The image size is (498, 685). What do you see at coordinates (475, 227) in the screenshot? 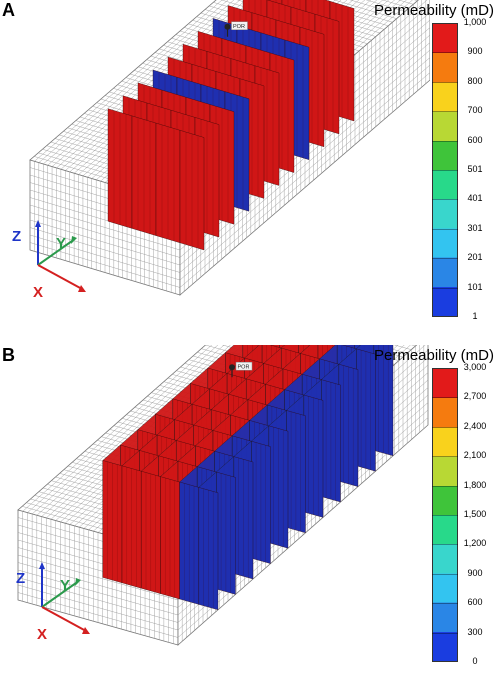
I see `colorbar-tick-label: 301` at bounding box center [475, 227].